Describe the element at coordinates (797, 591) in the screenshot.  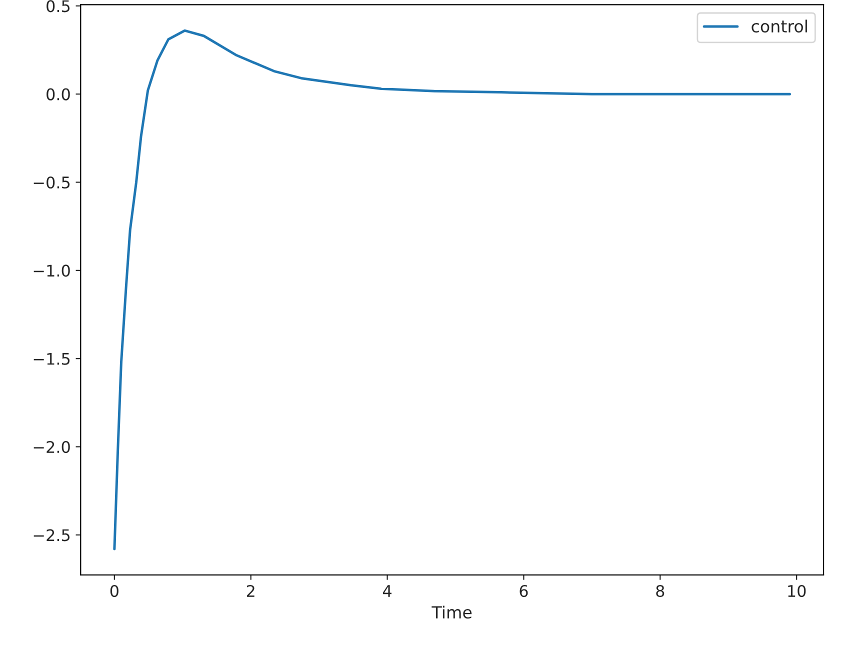
I see `x-tick-label: 10` at that location.